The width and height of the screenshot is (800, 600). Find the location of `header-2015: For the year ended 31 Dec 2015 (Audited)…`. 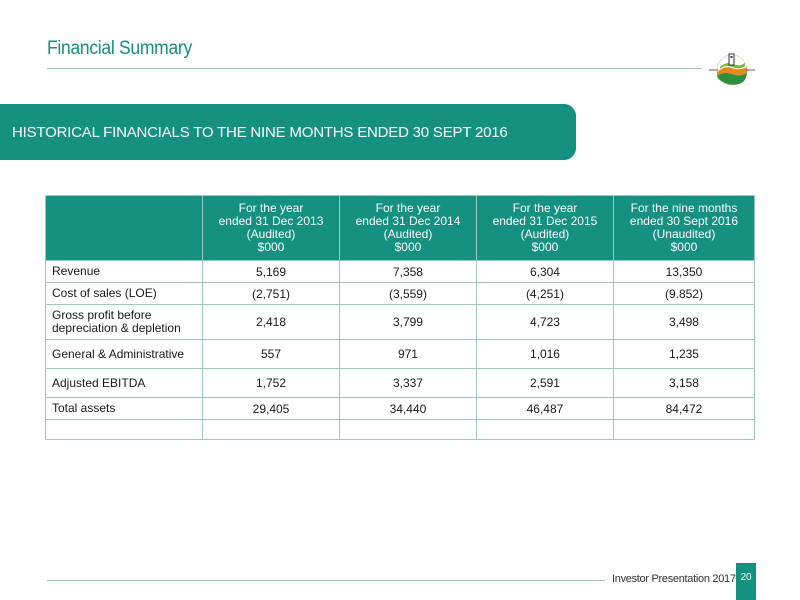

header-2015: For the year ended 31 Dec 2015 (Audited)… is located at coordinates (544, 228).